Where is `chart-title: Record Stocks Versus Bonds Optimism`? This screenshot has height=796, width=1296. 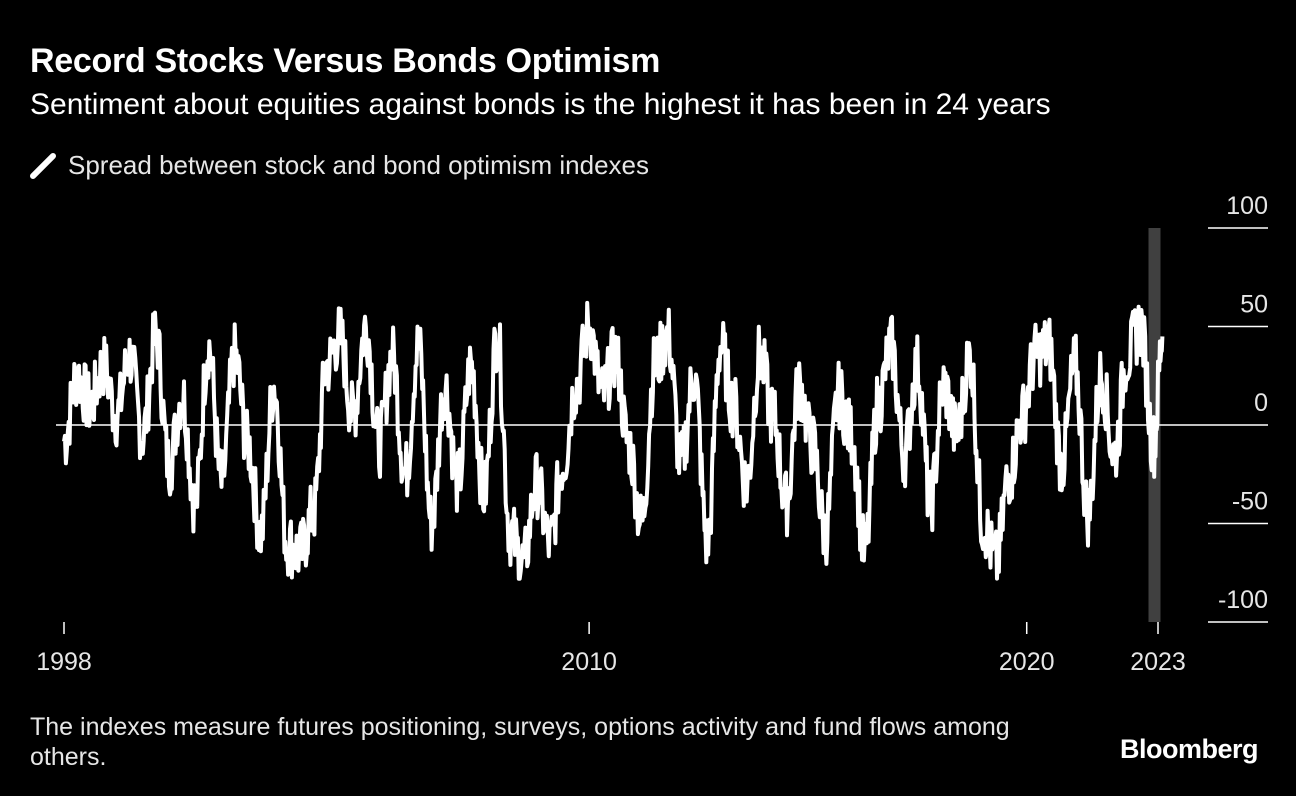
chart-title: Record Stocks Versus Bonds Optimism is located at coordinates (345, 61).